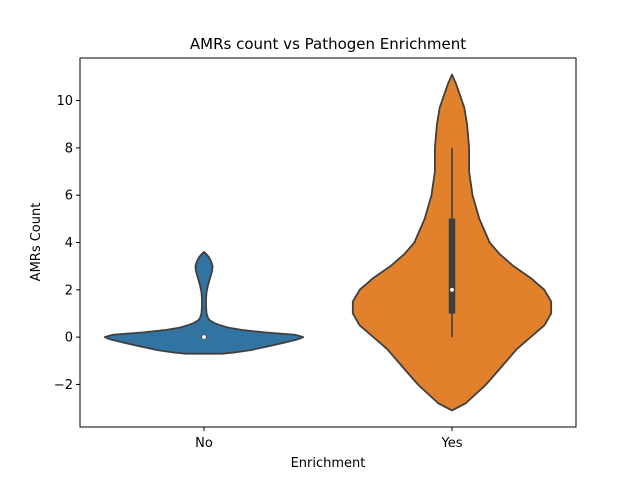  Describe the element at coordinates (452, 443) in the screenshot. I see `x-tick-label: Yes` at that location.